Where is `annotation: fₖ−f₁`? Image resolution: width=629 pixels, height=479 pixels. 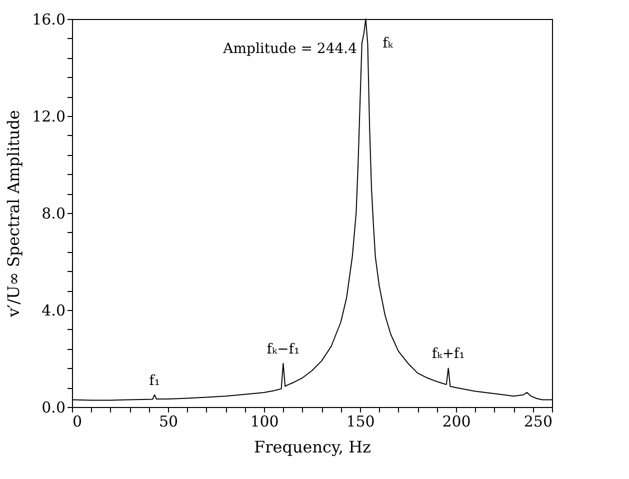
annotation: fₖ−f₁ is located at coordinates (283, 349).